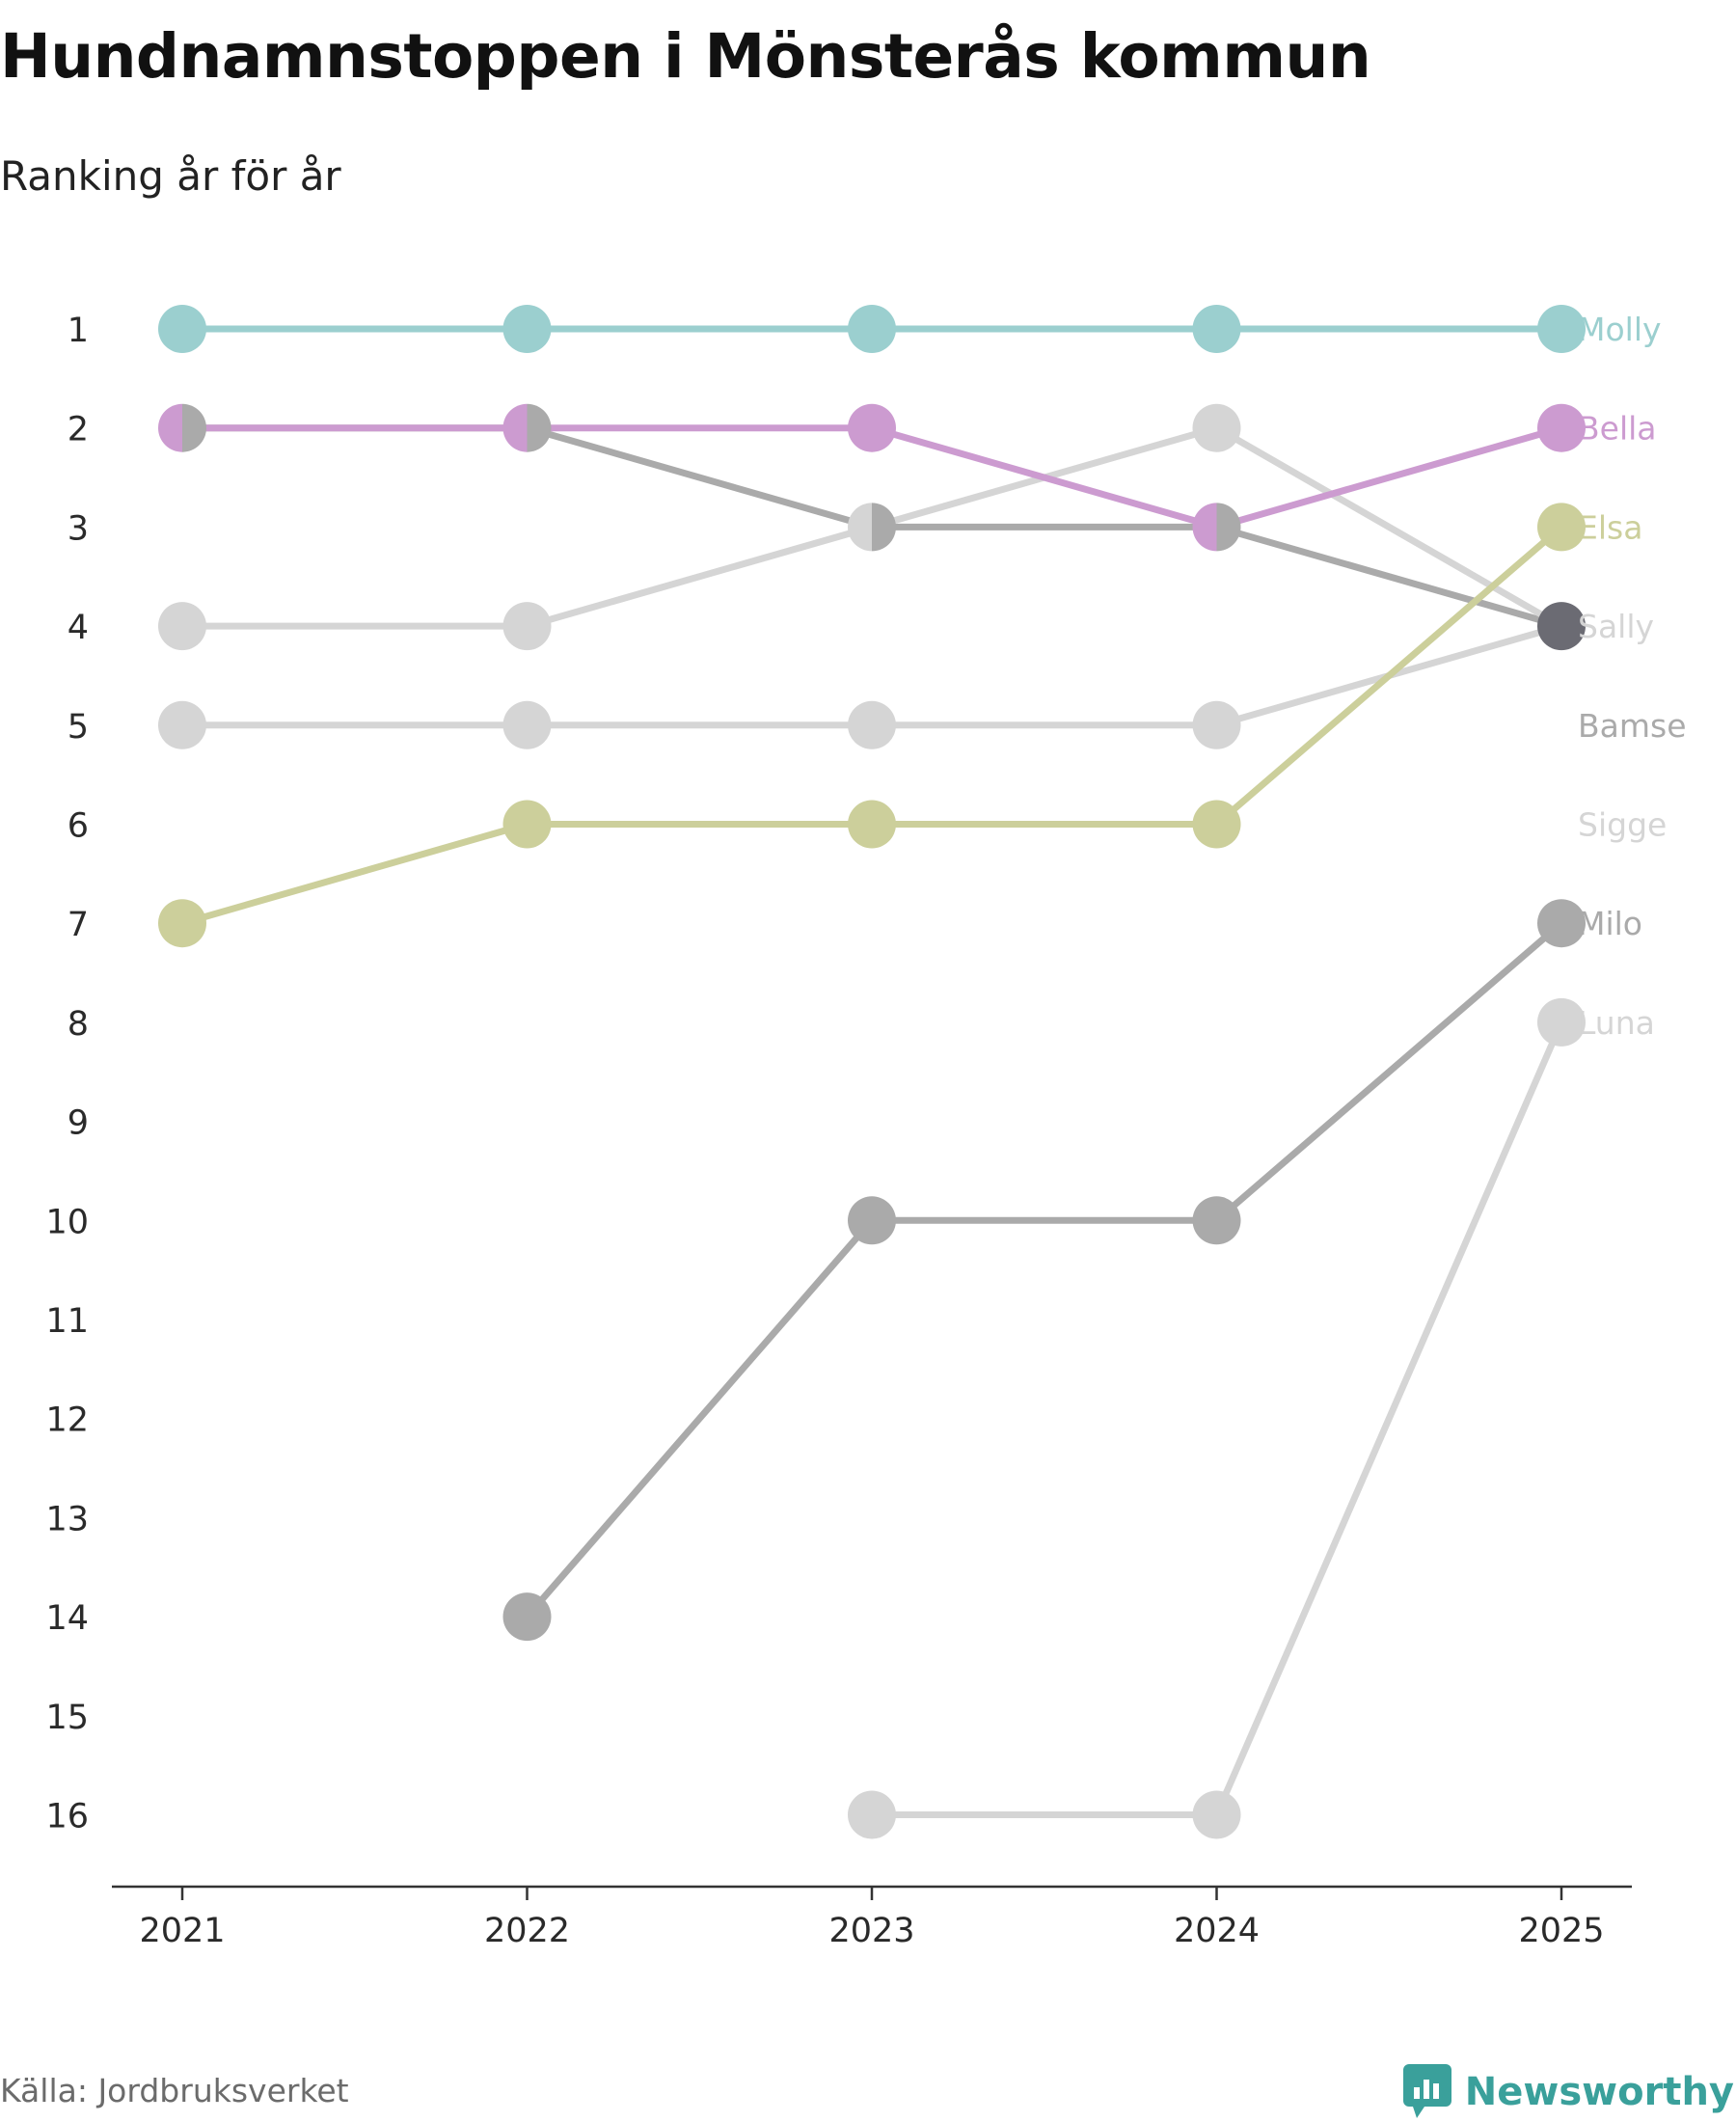 This screenshot has height=2122, width=1736. What do you see at coordinates (1389, 1419) in the screenshot?
I see `line-segment-luna` at bounding box center [1389, 1419].